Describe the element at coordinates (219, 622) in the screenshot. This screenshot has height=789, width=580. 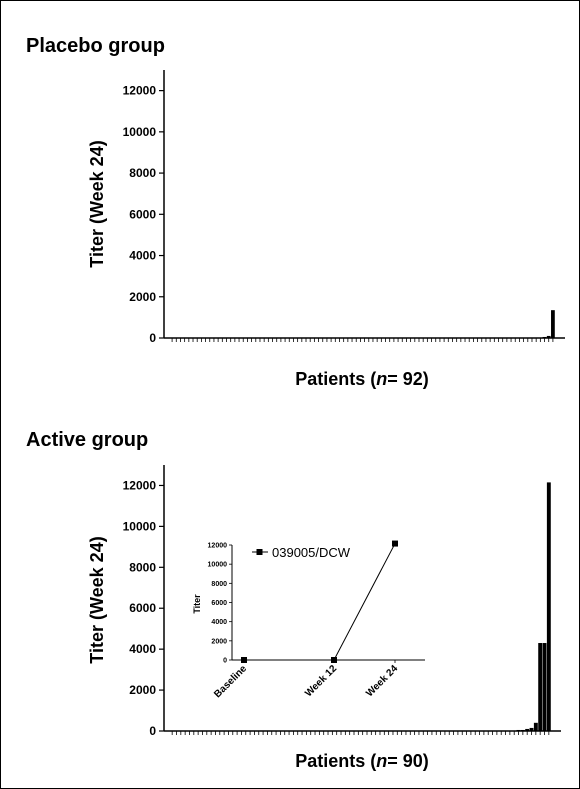
I see `inset-y-tick-label-4000: 4000` at that location.